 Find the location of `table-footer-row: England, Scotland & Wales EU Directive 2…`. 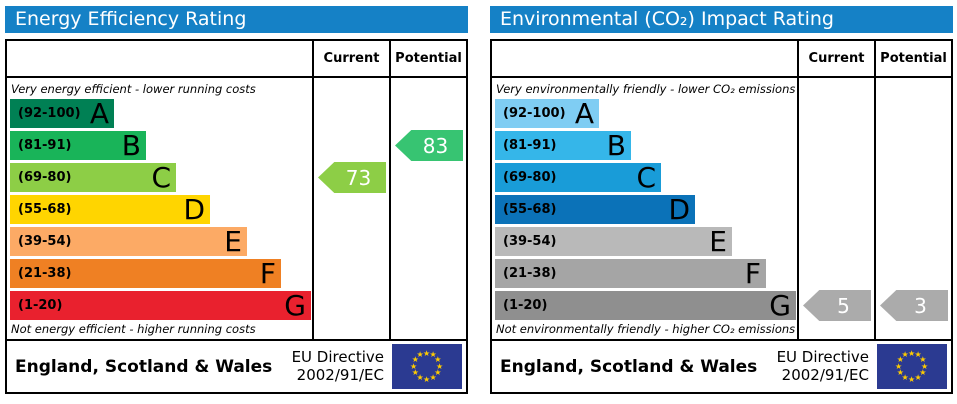

table-footer-row: England, Scotland & Wales EU Directive 2… is located at coordinates (721, 365).